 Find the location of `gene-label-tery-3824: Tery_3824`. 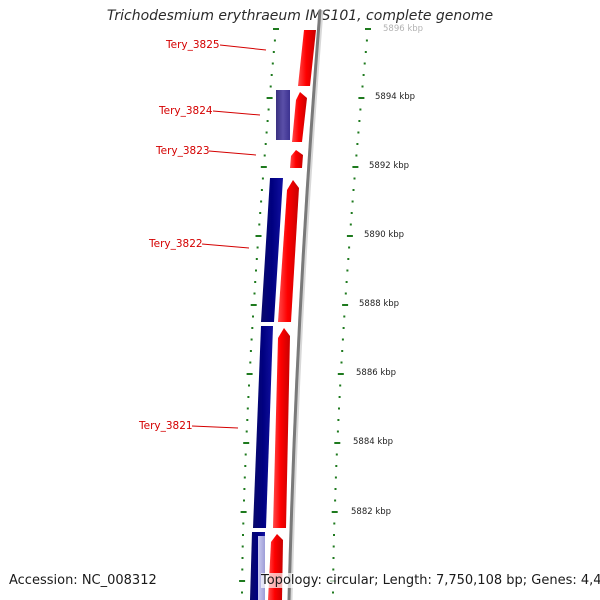

gene-label-tery-3824: Tery_3824 is located at coordinates (185, 111).